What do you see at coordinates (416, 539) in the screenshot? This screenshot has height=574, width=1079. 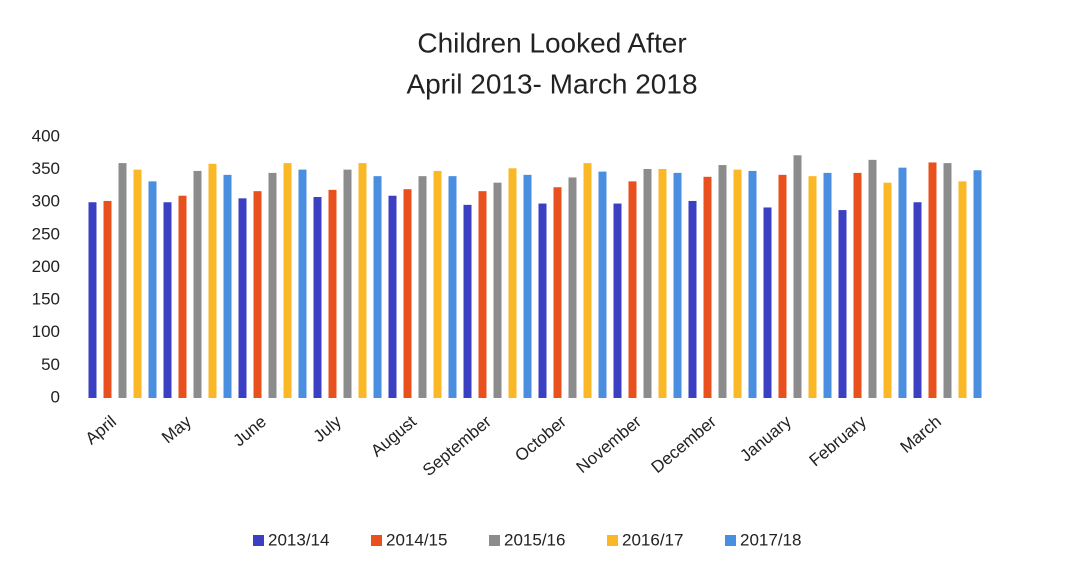 I see `legend-label: 2014/15` at bounding box center [416, 539].